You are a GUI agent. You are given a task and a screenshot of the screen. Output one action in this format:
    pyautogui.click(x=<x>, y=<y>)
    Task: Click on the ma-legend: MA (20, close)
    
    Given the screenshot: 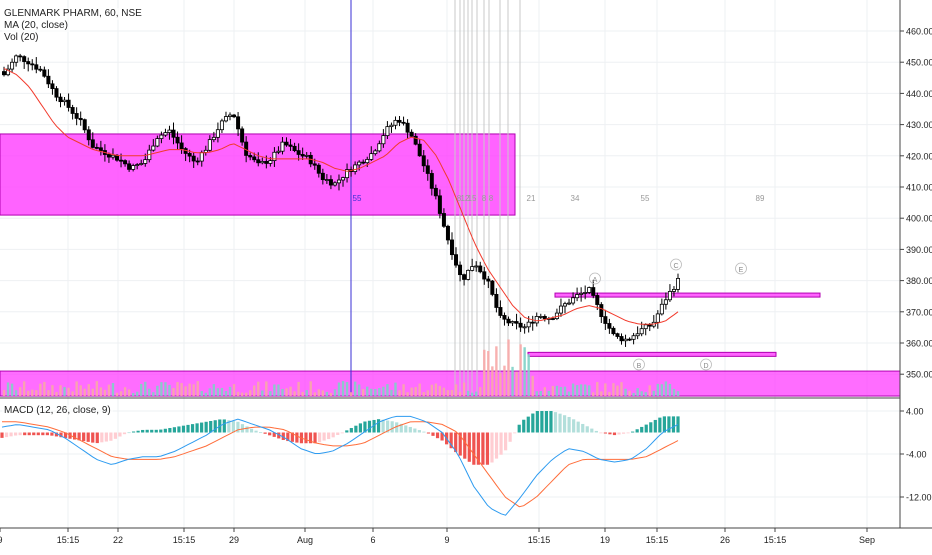 What is the action you would take?
    pyautogui.click(x=36, y=26)
    